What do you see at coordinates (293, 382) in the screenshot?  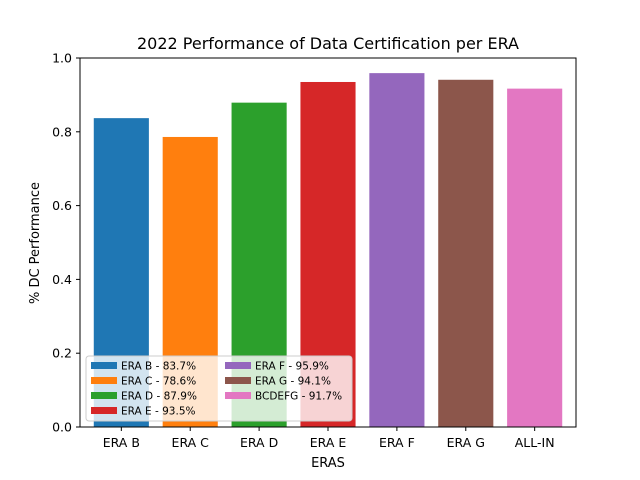 I see `legend-entry: ERA G - 94.1%` at bounding box center [293, 382].